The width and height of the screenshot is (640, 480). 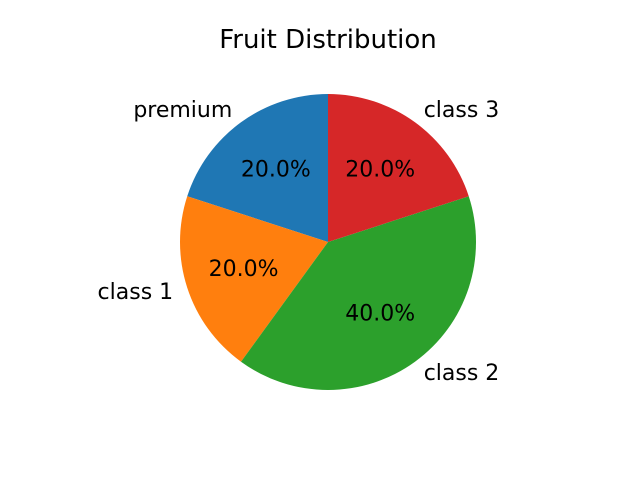 I want to click on category-label-class-2: class 2, so click(x=462, y=373).